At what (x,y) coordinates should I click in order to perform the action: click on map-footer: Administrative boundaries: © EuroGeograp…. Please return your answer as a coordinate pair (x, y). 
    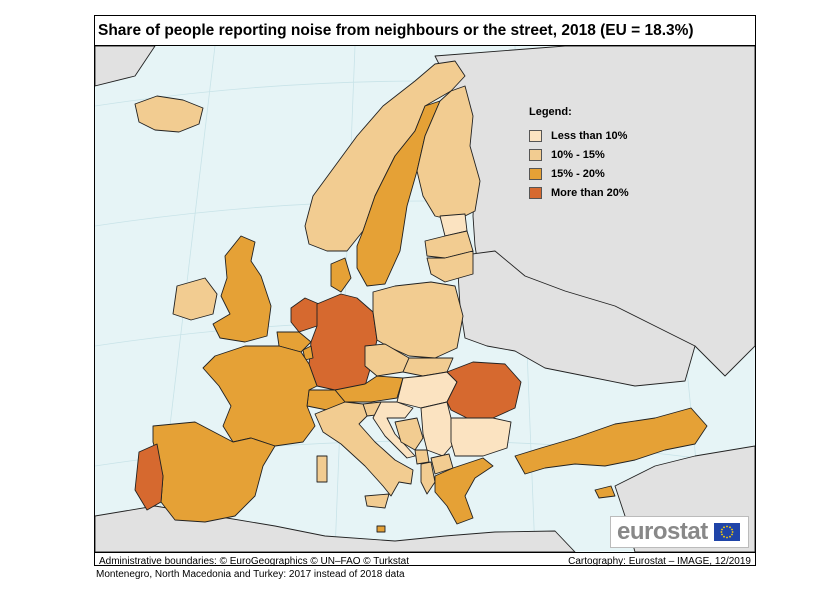
    Looking at the image, I should click on (425, 559).